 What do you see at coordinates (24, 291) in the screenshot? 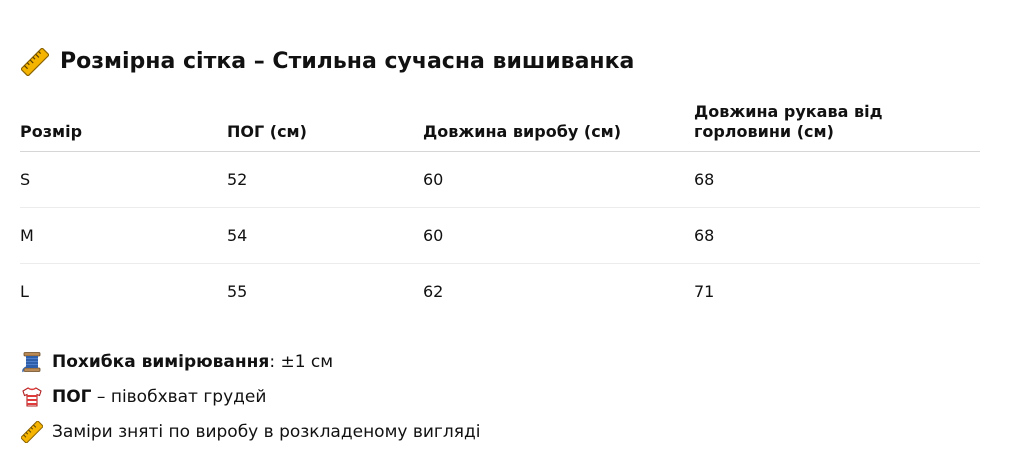
I see `size-cell: L` at bounding box center [24, 291].